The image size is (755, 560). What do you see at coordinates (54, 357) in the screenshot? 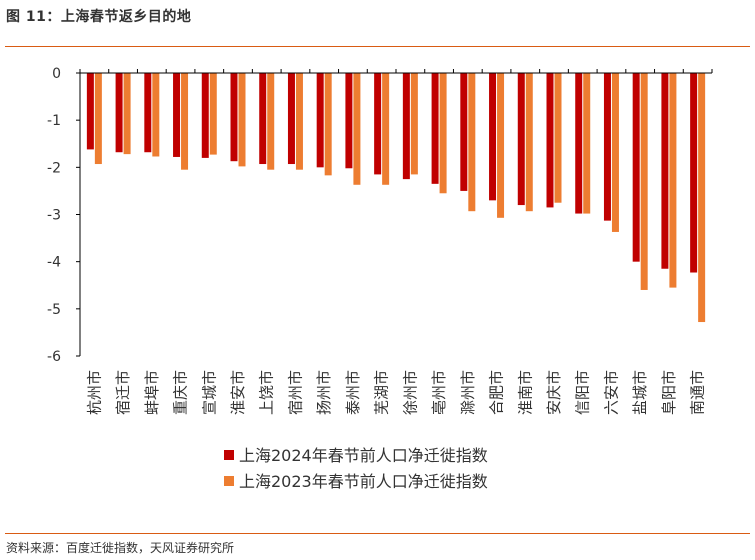
I see `y-tick-label: -6` at bounding box center [54, 357].